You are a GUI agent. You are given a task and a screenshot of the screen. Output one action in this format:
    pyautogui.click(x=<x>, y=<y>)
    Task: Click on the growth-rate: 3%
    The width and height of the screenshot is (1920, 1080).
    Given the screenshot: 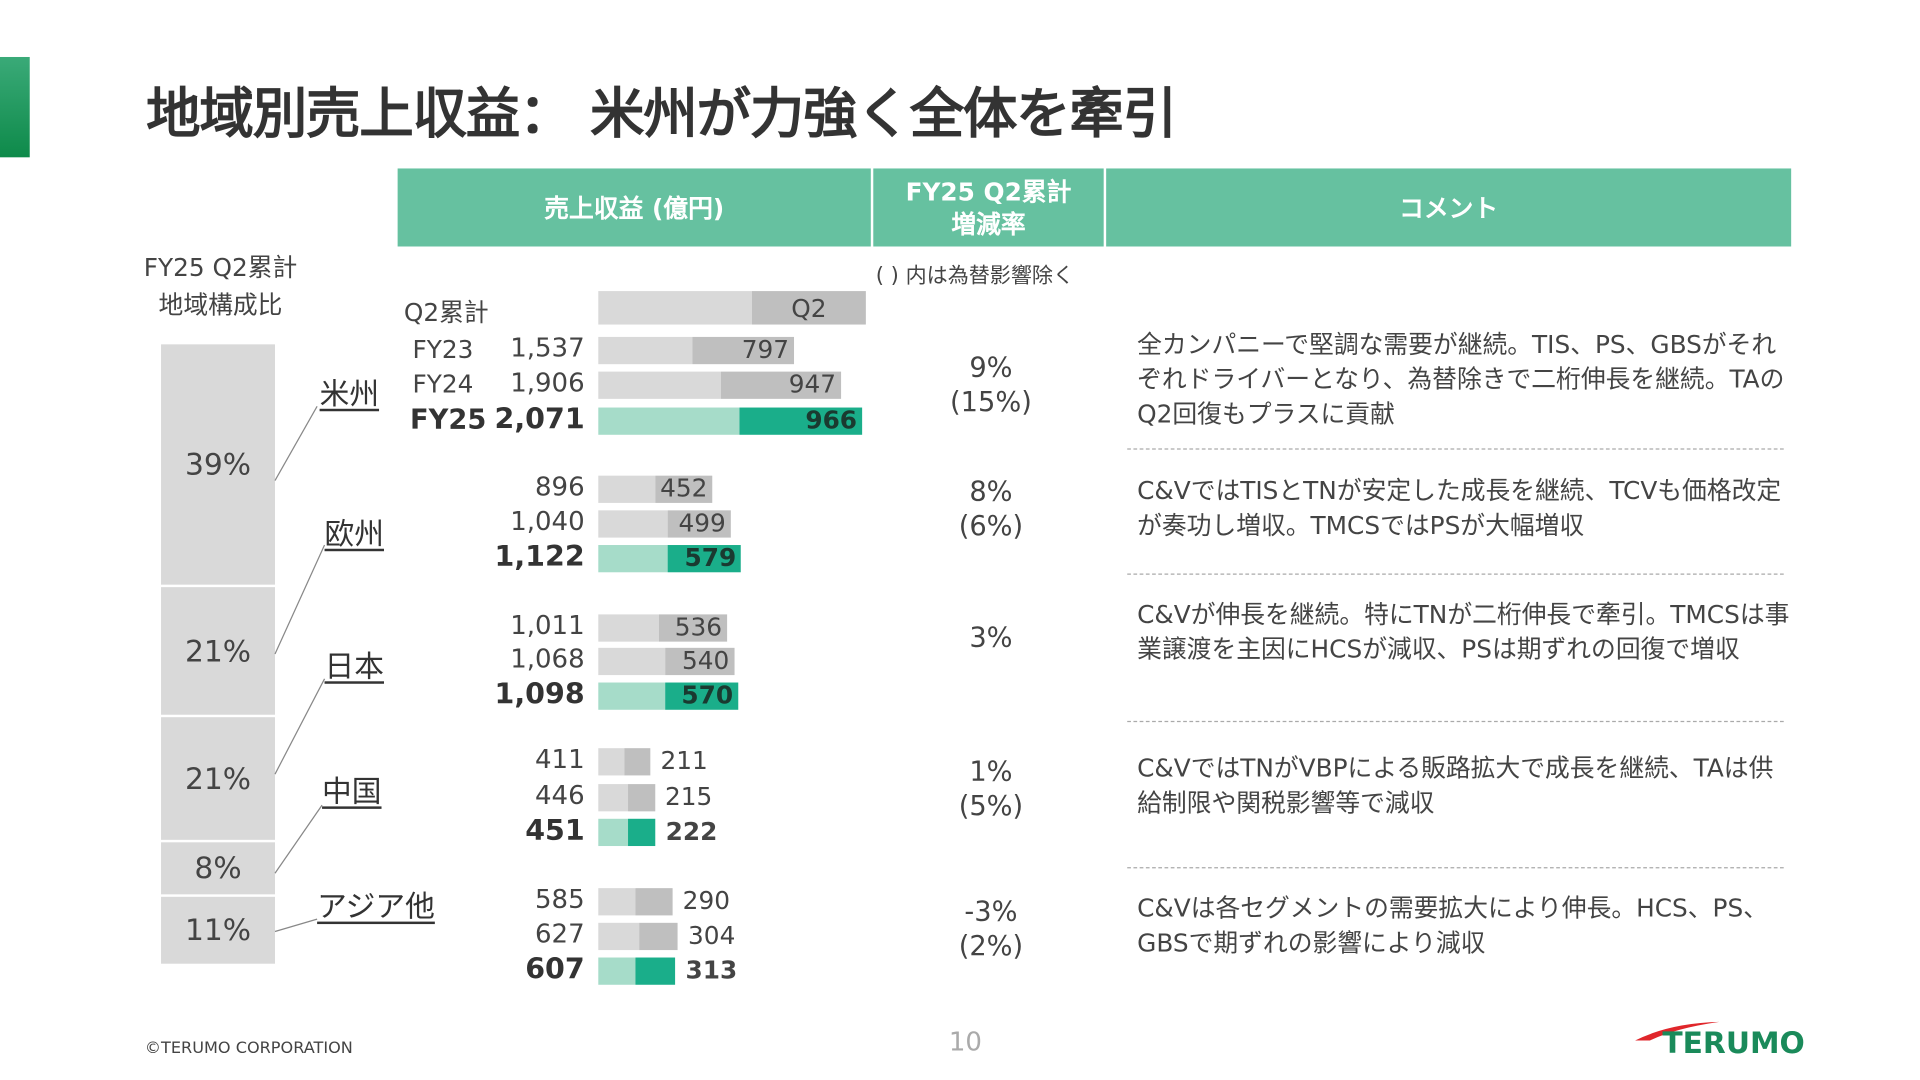 What is the action you would take?
    pyautogui.click(x=991, y=639)
    